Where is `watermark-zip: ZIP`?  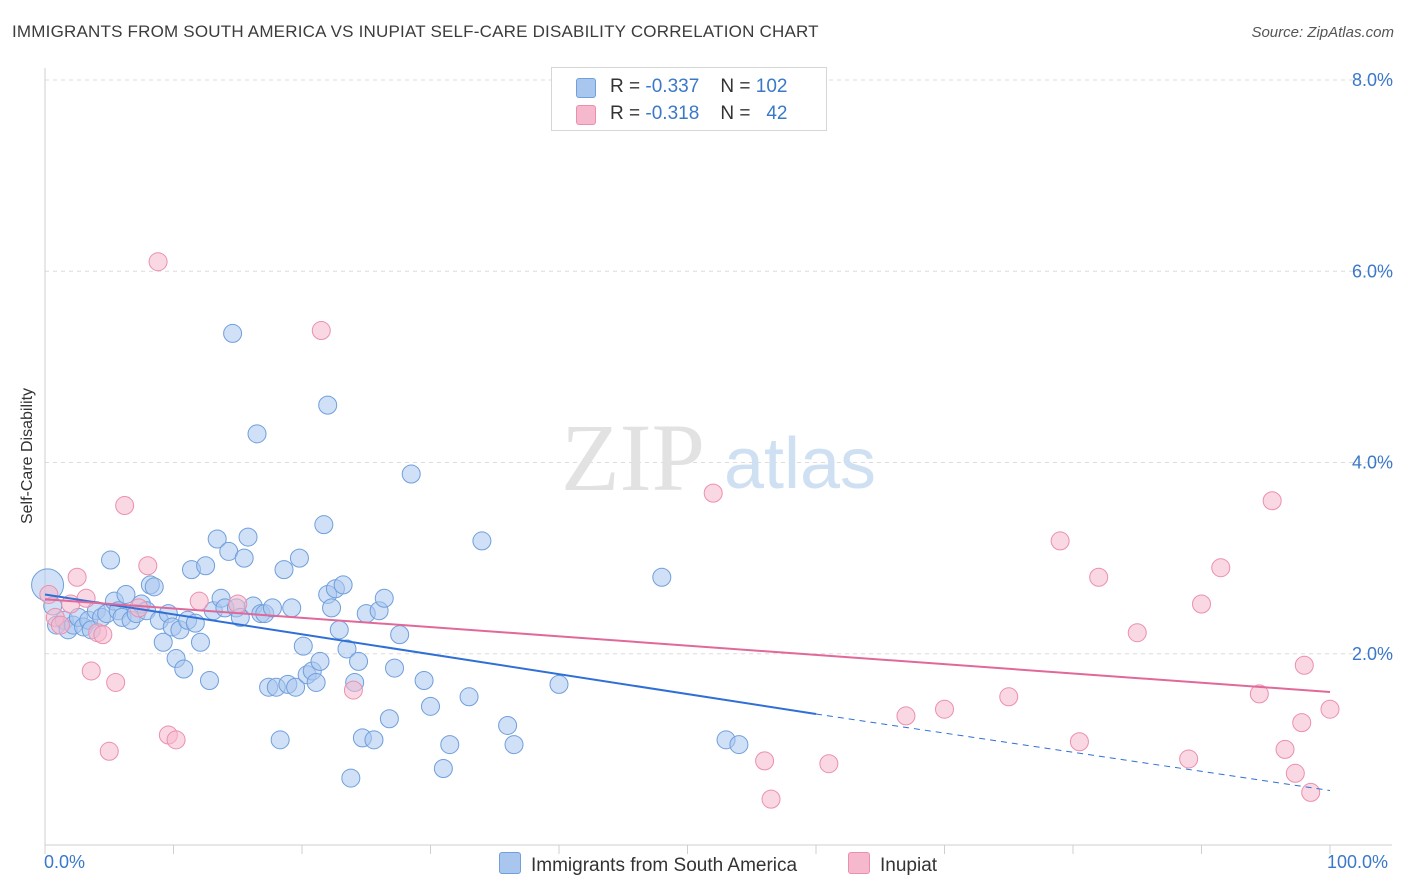
watermark-zip: ZIP is located at coordinates (633, 457).